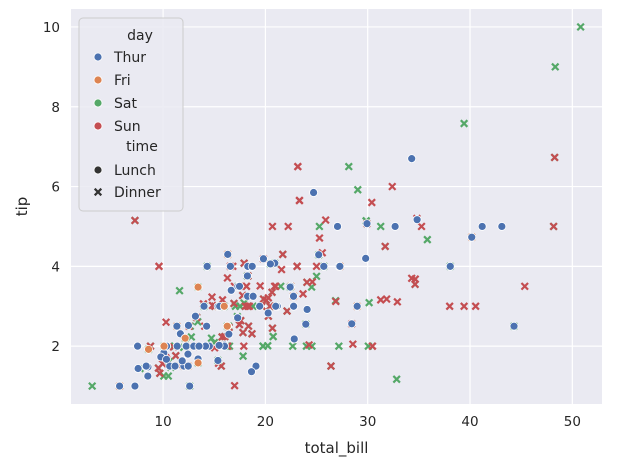 This screenshot has width=631, height=465. I want to click on legend-entry-label: Fri, so click(122, 81).